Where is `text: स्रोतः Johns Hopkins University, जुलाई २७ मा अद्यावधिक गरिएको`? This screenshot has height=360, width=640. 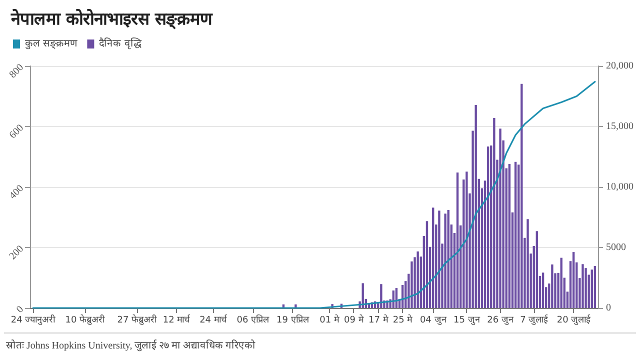
text: स्रोतः Johns Hopkins University, जुलाई २७ मा अद्यावधिक गरिएको is located at coordinates (131, 346).